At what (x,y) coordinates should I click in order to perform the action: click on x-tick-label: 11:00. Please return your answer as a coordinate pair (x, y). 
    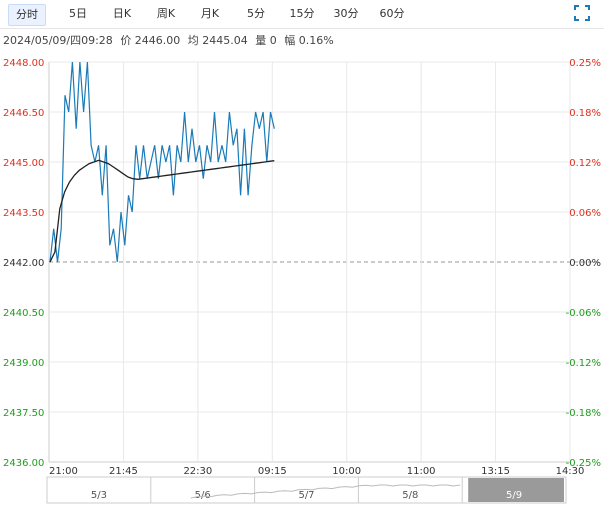
    Looking at the image, I should click on (421, 471).